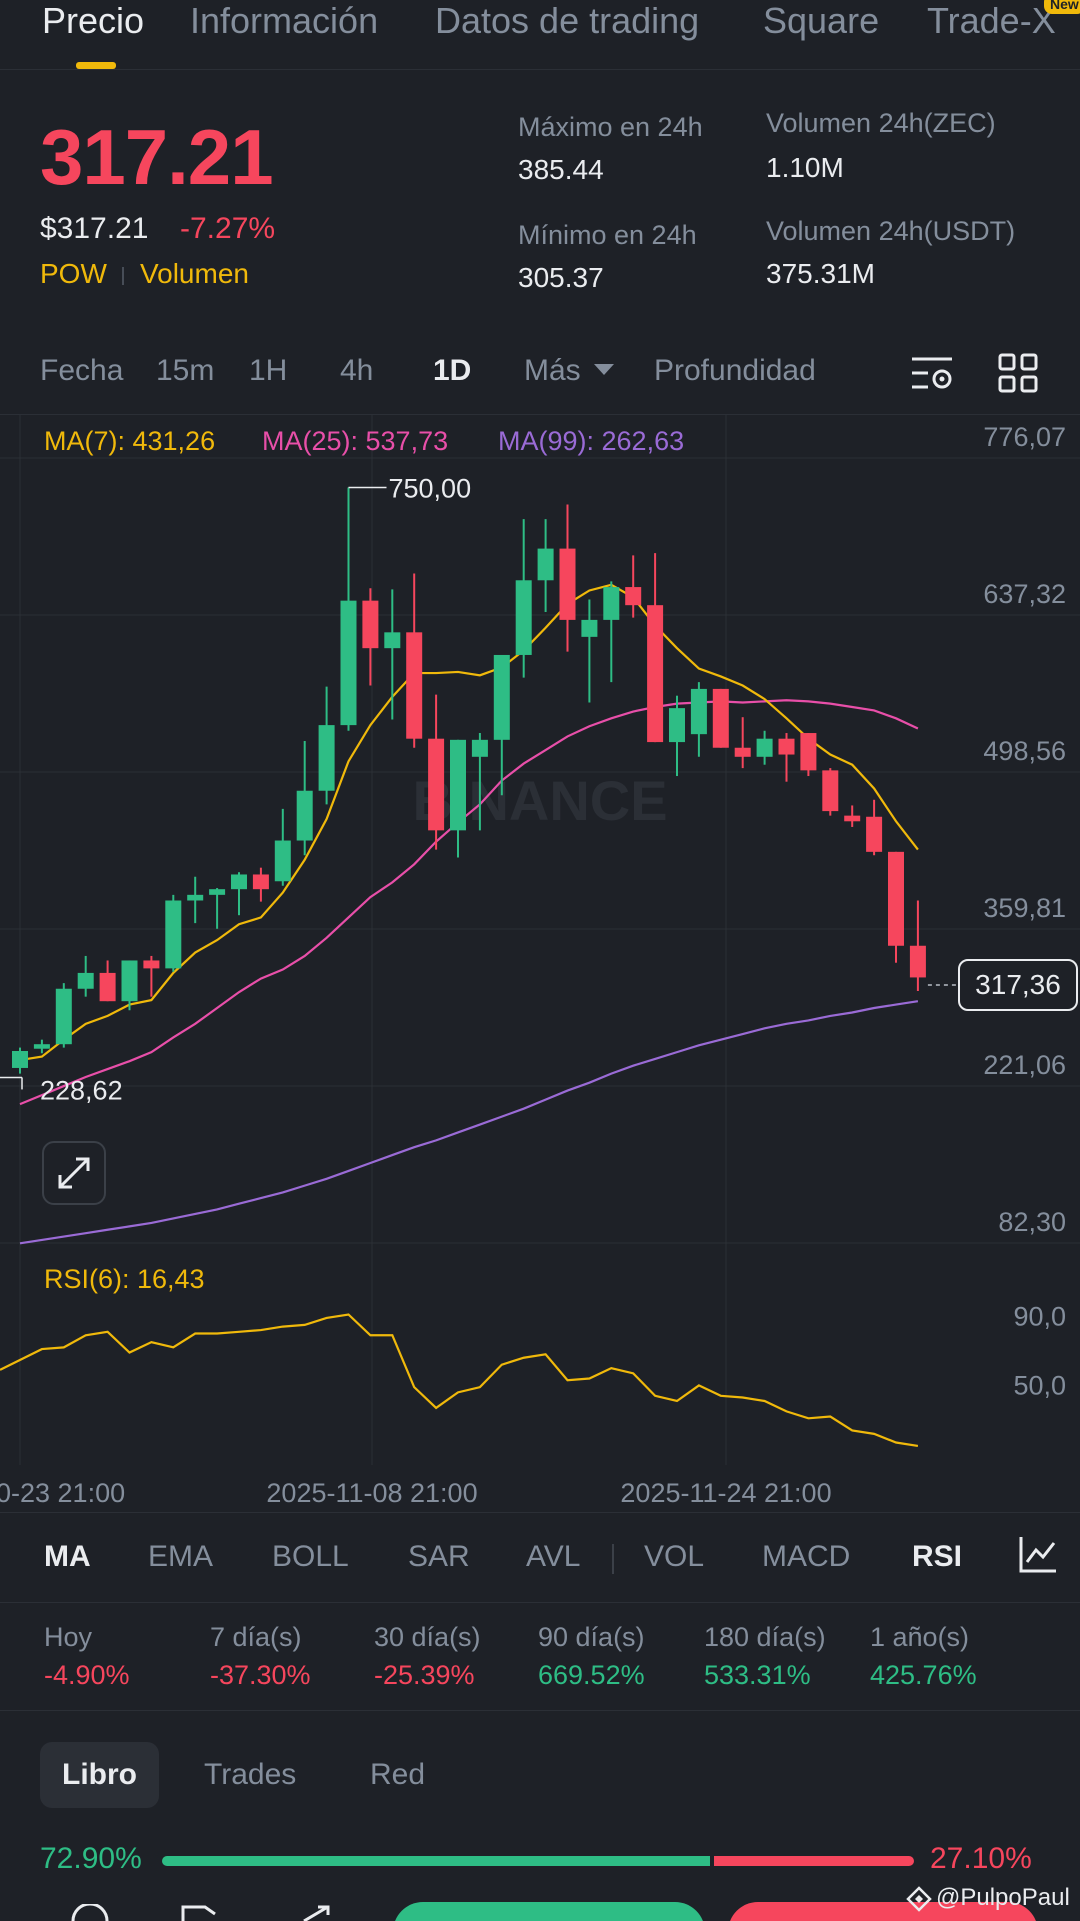 This screenshot has width=1080, height=1921. Describe the element at coordinates (932, 373) in the screenshot. I see `chart-settings-icon` at that location.